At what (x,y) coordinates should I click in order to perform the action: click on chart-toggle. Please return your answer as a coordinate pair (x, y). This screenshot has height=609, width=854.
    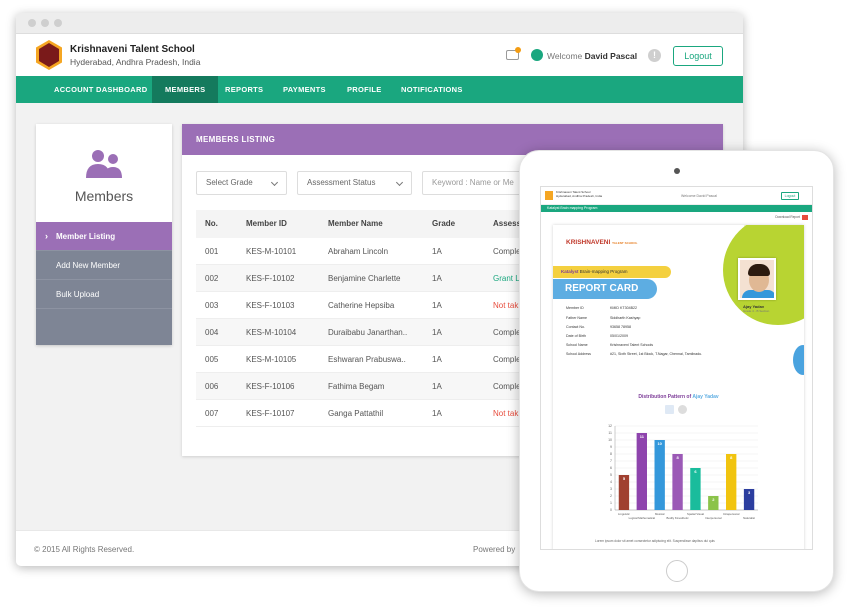
    Looking at the image, I should click on (677, 409).